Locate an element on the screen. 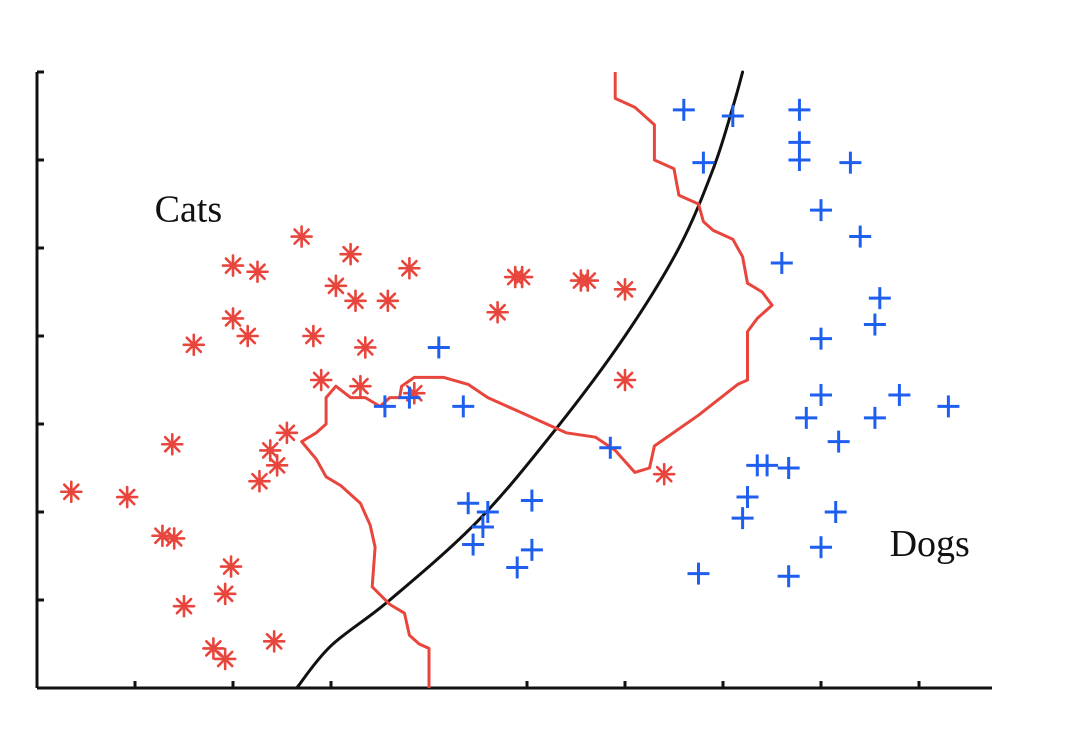 The width and height of the screenshot is (1087, 742). cats-label: Cats is located at coordinates (189, 210).